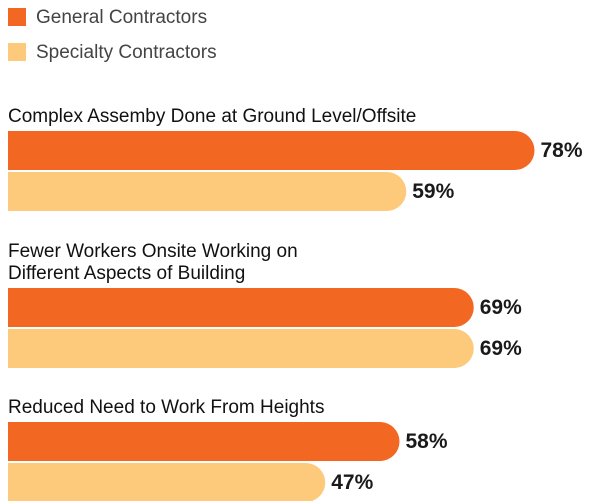 This screenshot has width=599, height=501. Describe the element at coordinates (153, 251) in the screenshot. I see `category-label: Fewer Workers Onsite Working on` at that location.